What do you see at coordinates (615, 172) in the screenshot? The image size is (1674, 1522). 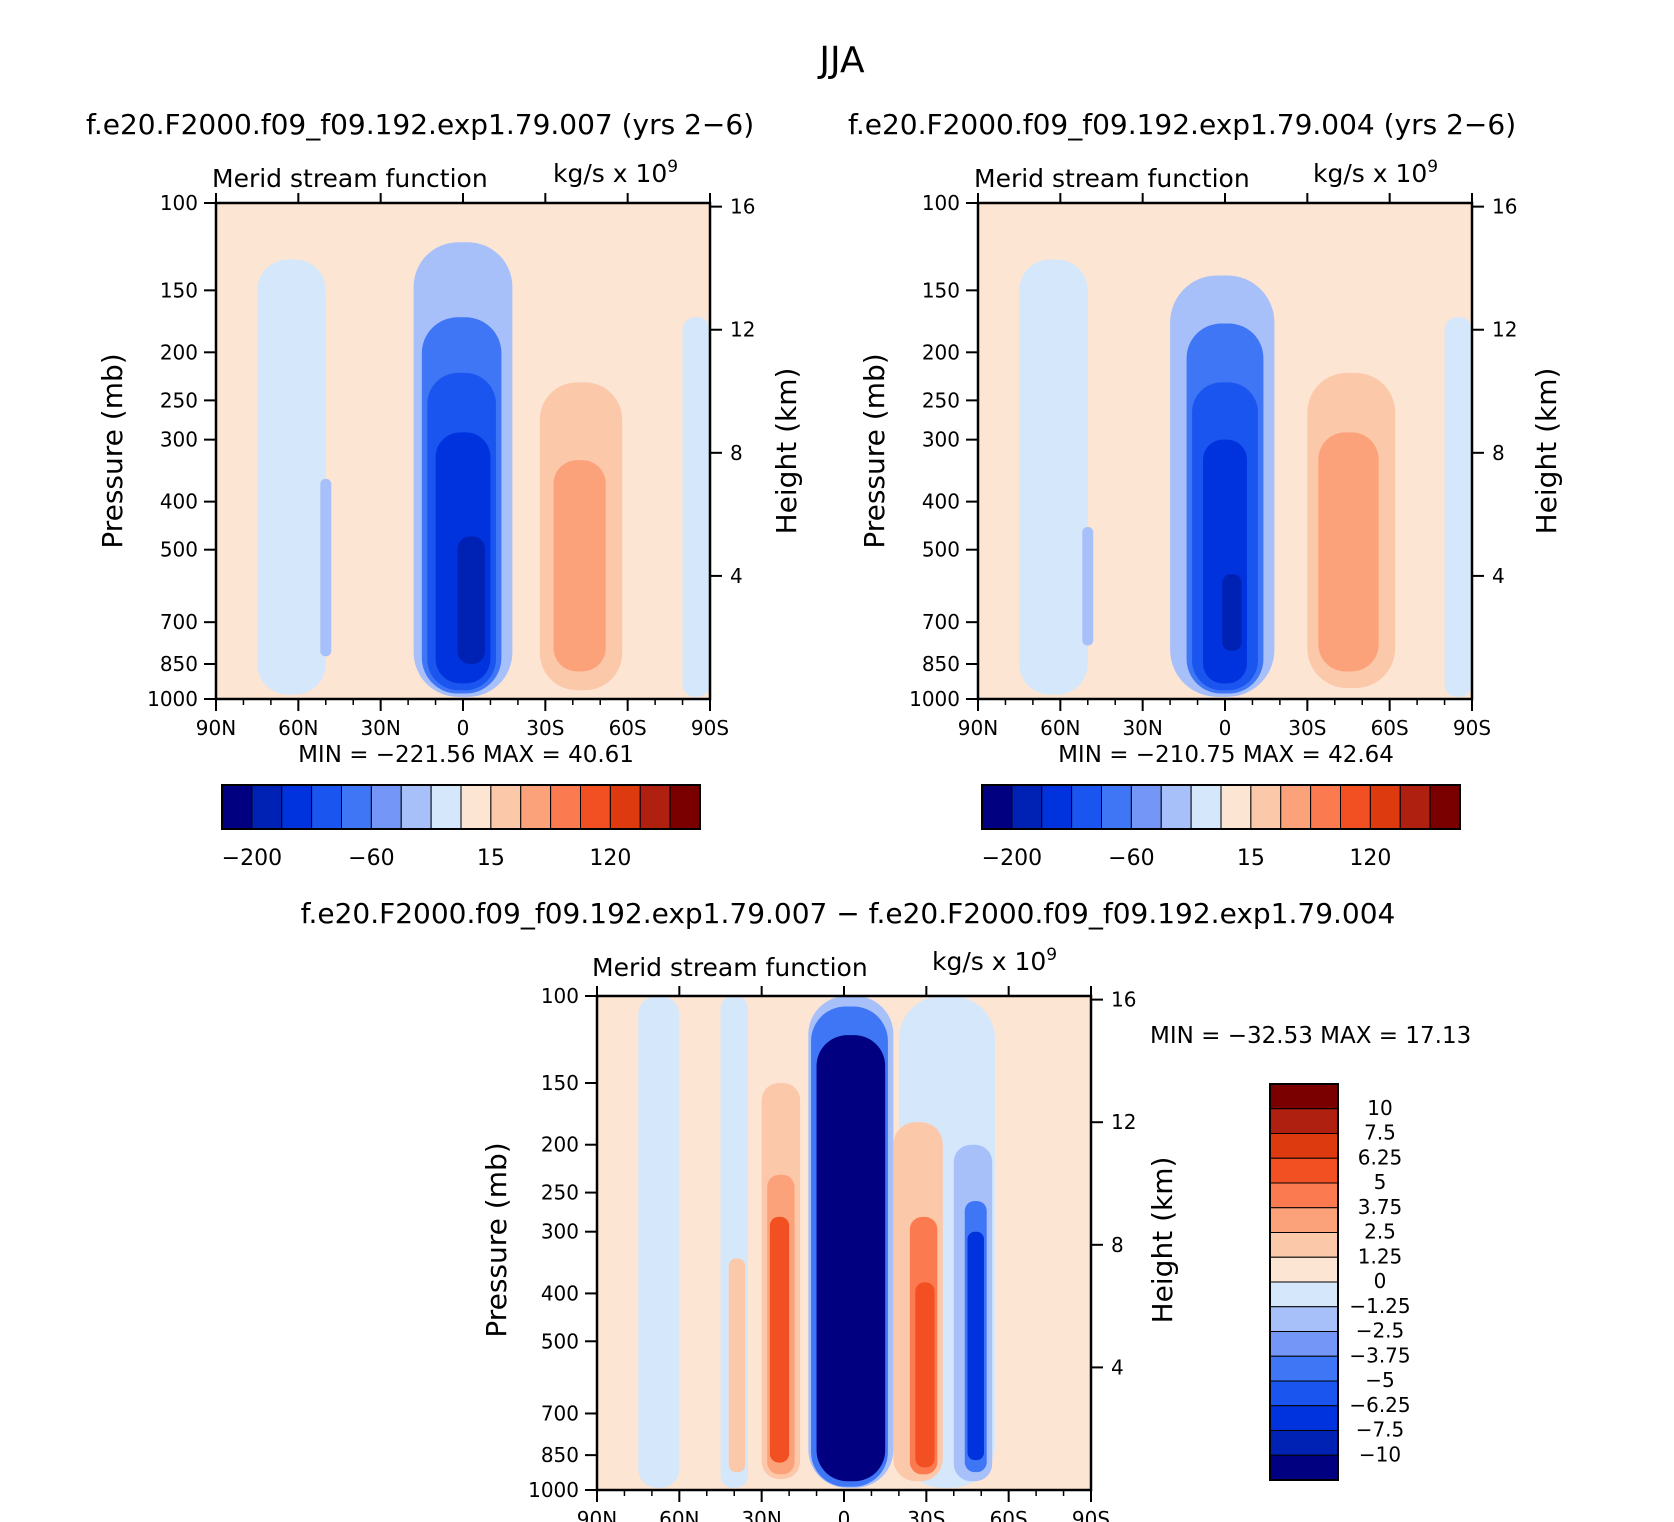 I see `panel-1-units-label: kg/s x 109` at bounding box center [615, 172].